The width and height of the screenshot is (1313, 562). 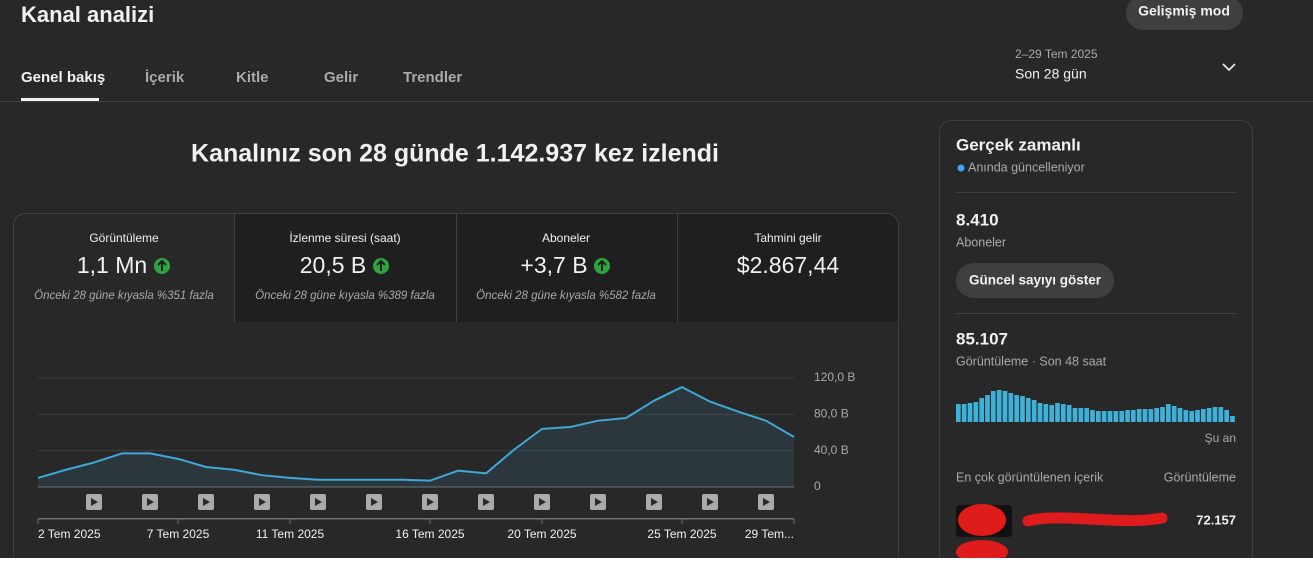 I want to click on top-content-column: Görüntüleme, so click(x=1200, y=477).